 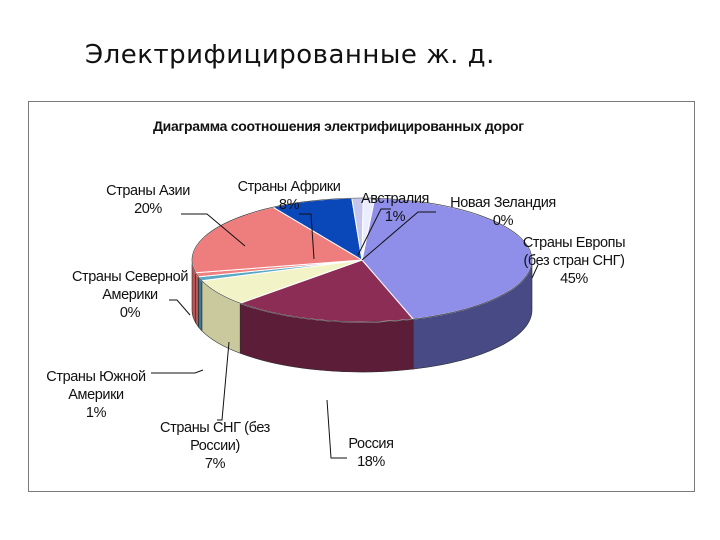 I want to click on slice-label-6: Страны Африки 8%, so click(x=289, y=196).